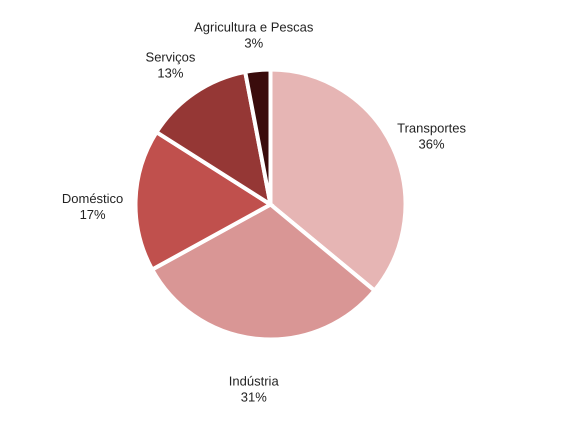 The image size is (571, 439). I want to click on data-label: 3%, so click(254, 42).